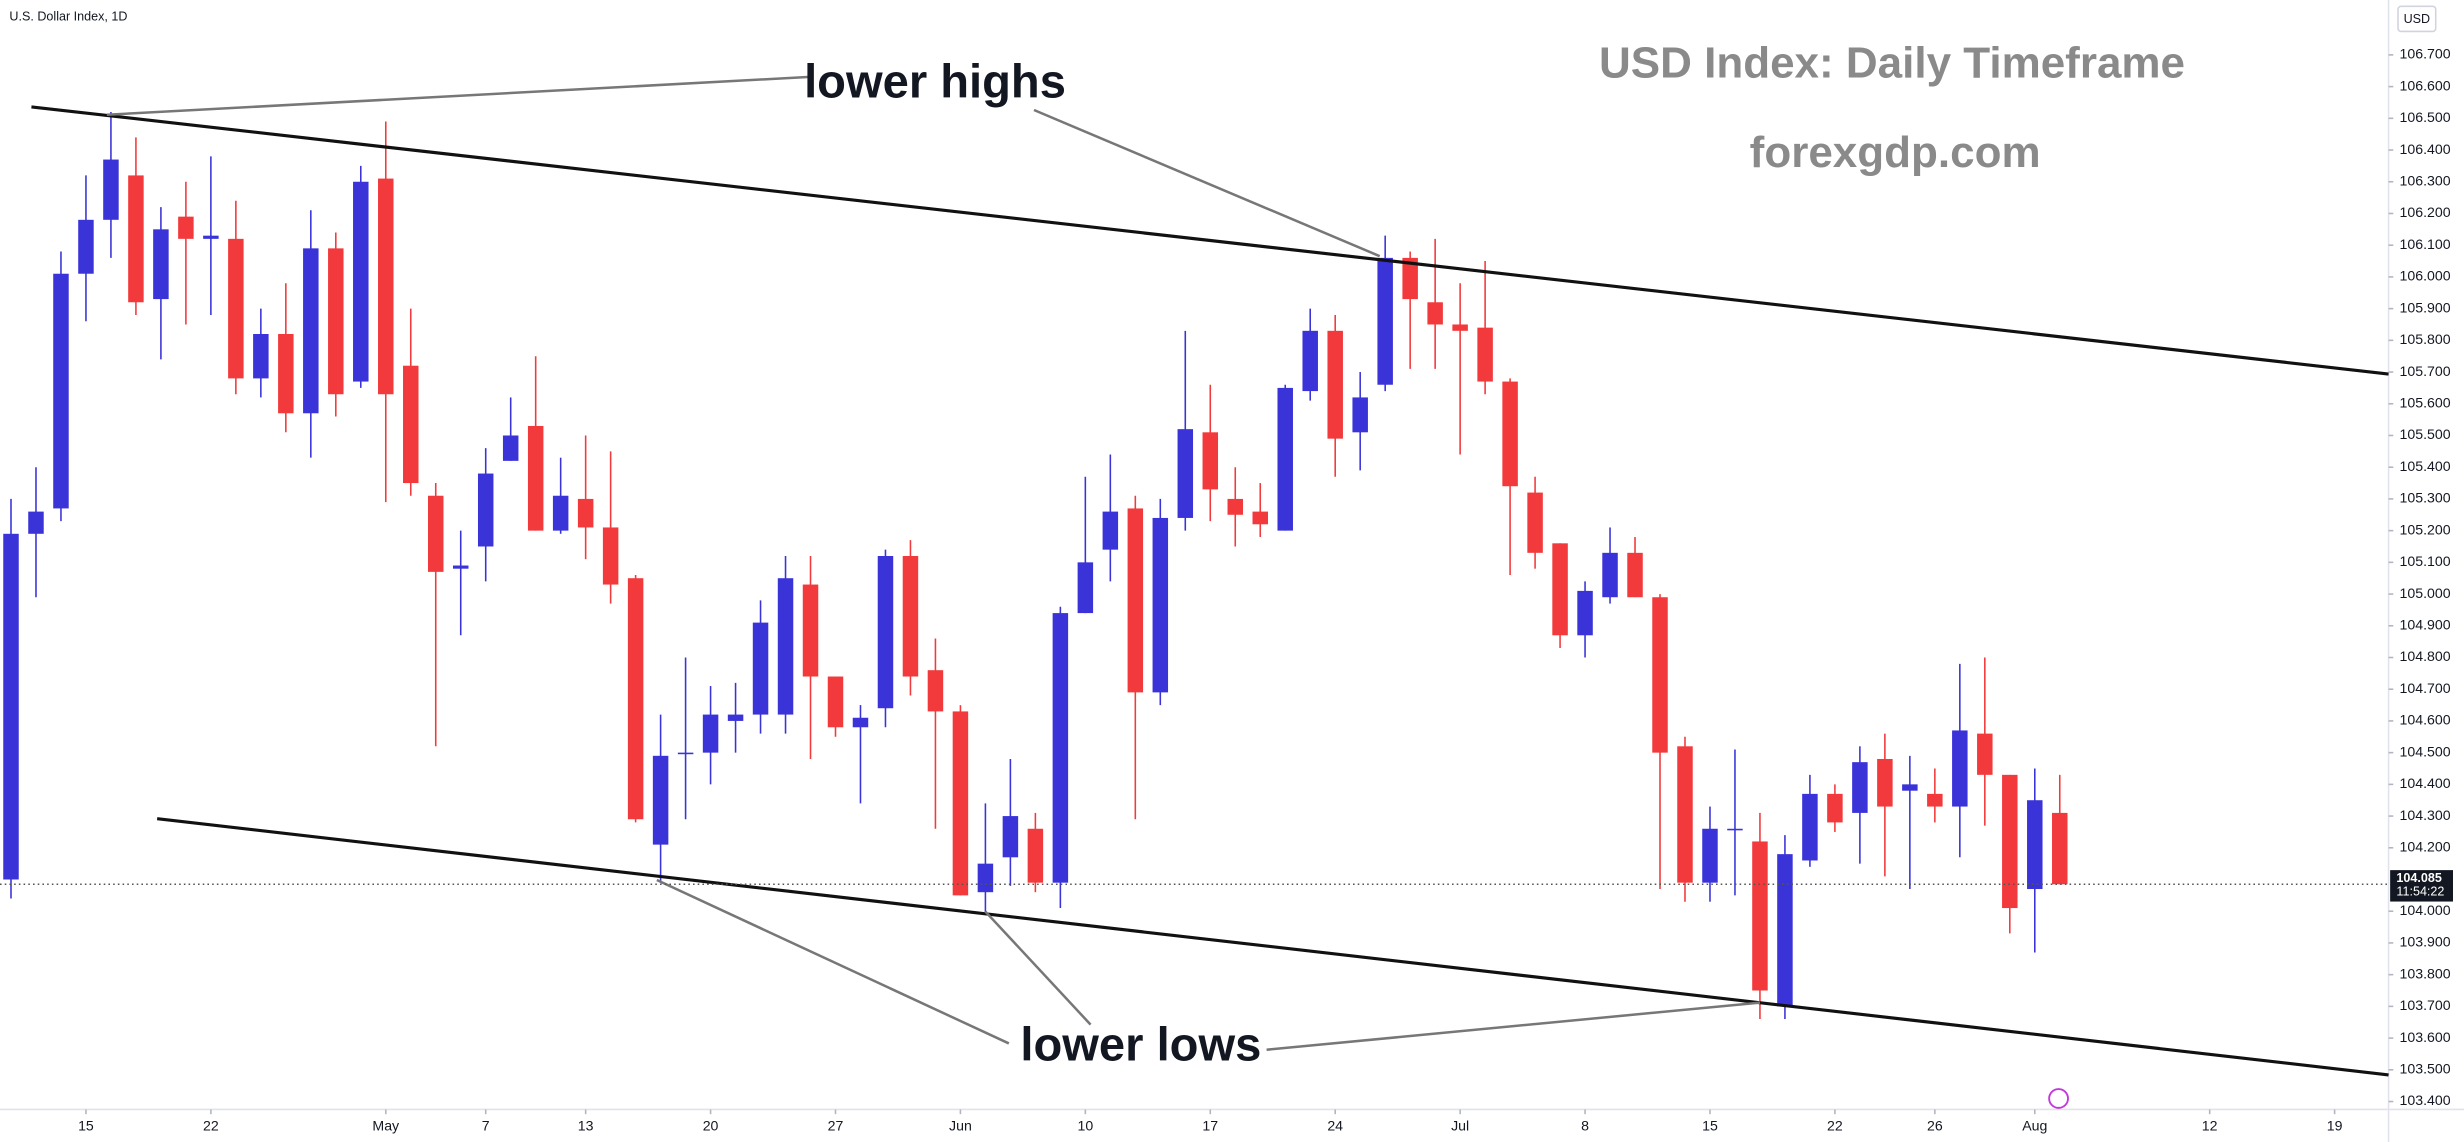 This screenshot has width=2464, height=1142. Describe the element at coordinates (2425, 625) in the screenshot. I see `y-tick-label: 104.900` at that location.